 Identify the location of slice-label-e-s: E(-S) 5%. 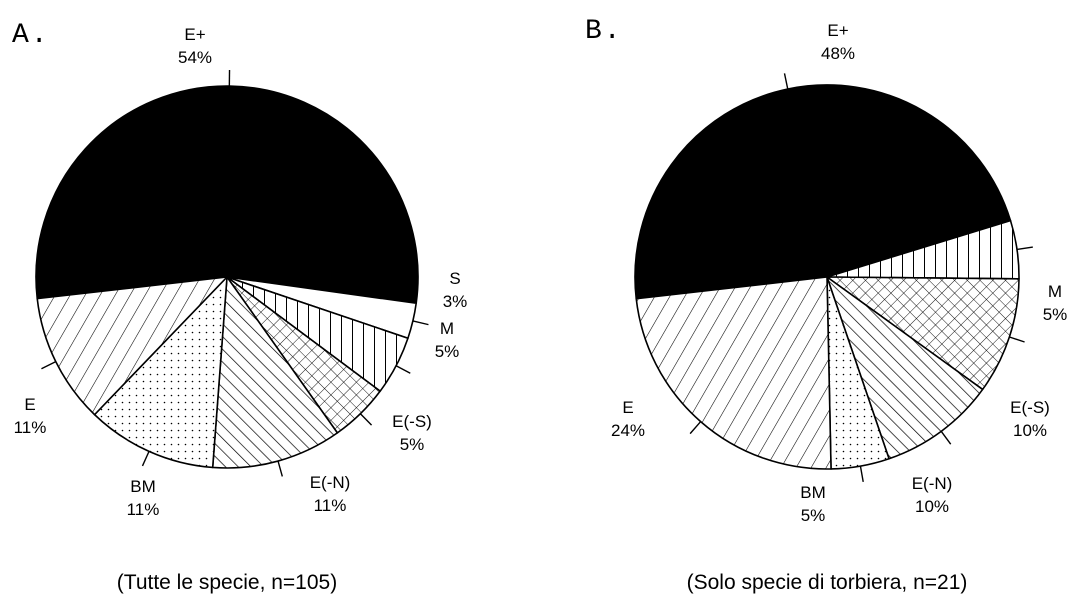
(412, 433).